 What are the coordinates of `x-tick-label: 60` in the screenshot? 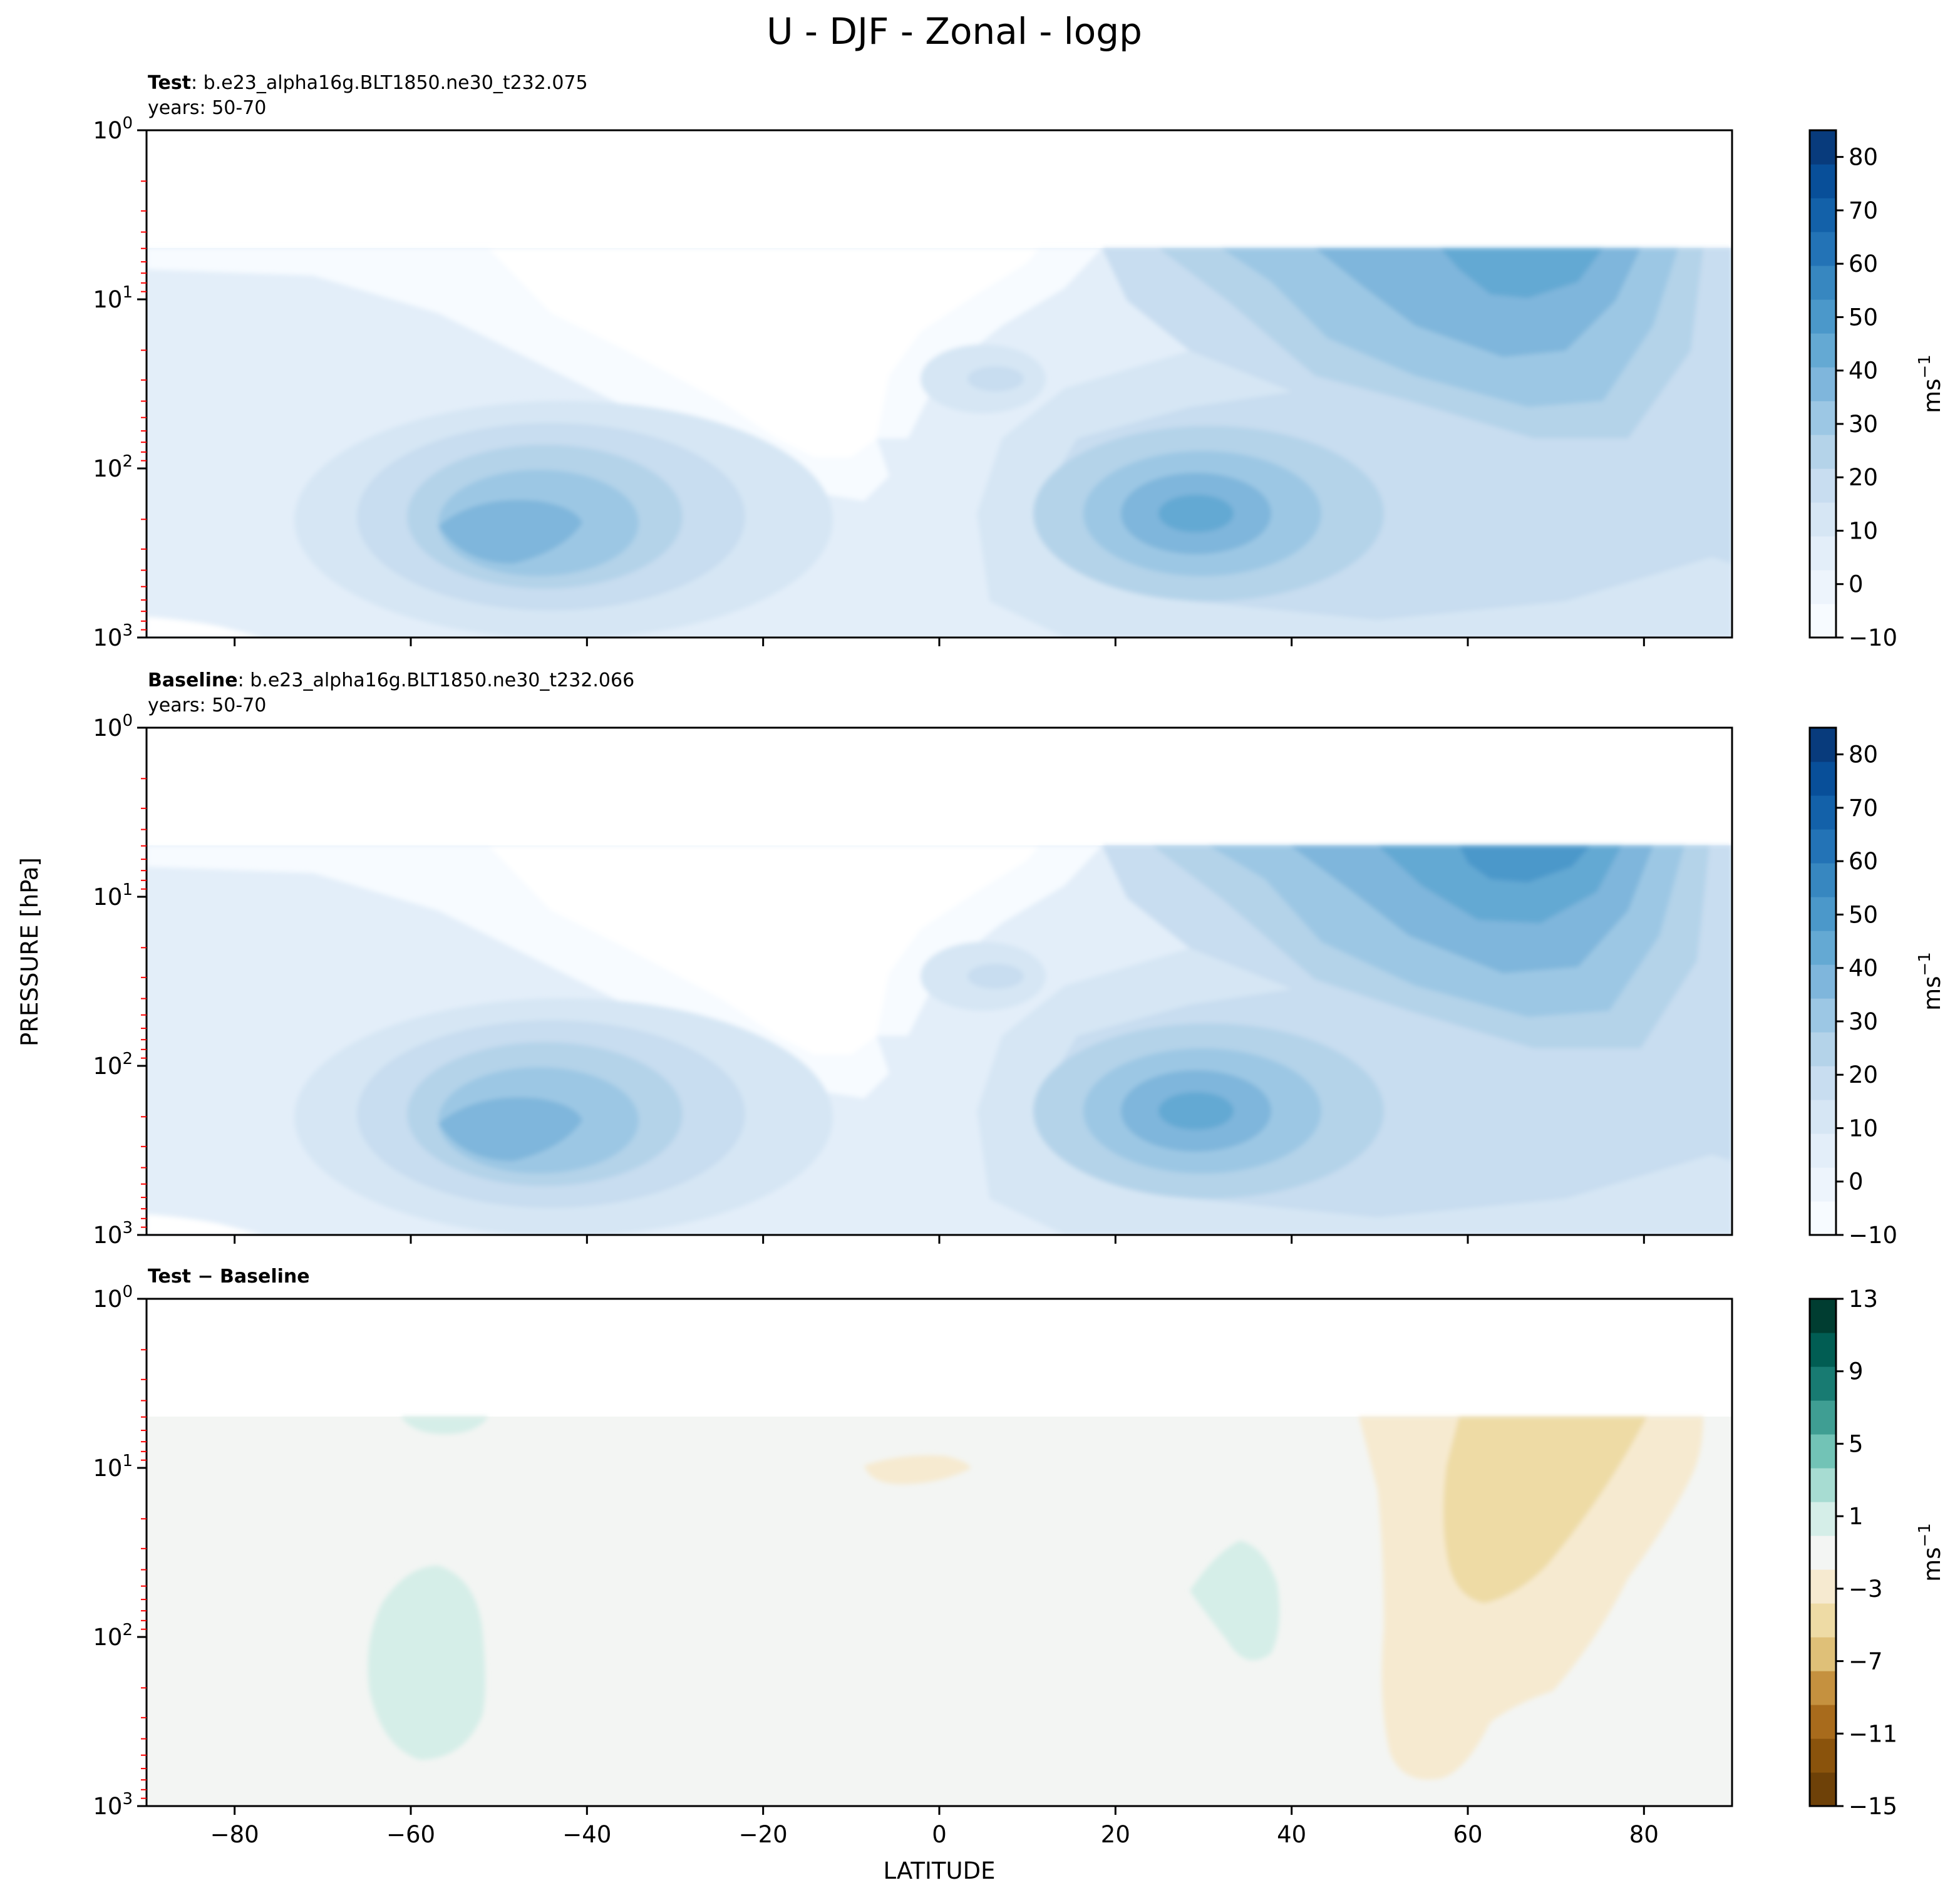 It's located at (1468, 1834).